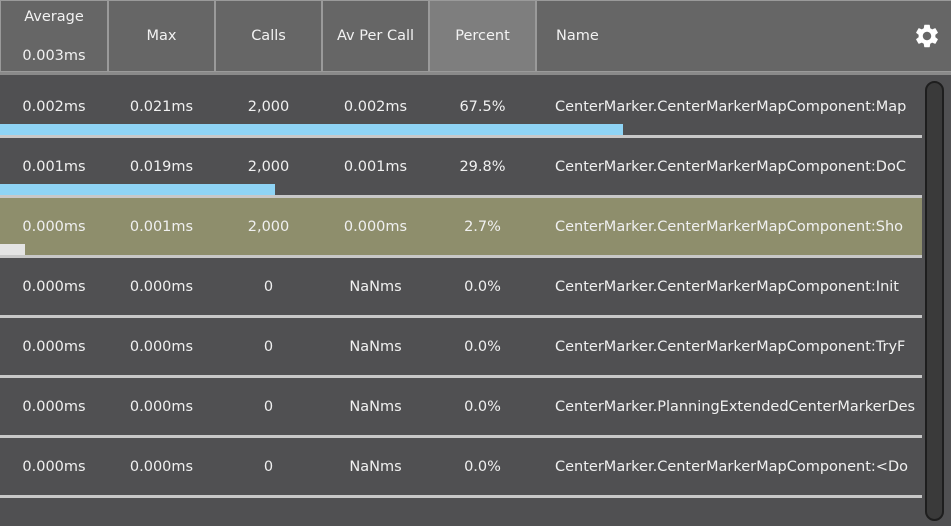 This screenshot has width=951, height=526. What do you see at coordinates (54, 166) in the screenshot?
I see `cell-average: 0.001ms` at bounding box center [54, 166].